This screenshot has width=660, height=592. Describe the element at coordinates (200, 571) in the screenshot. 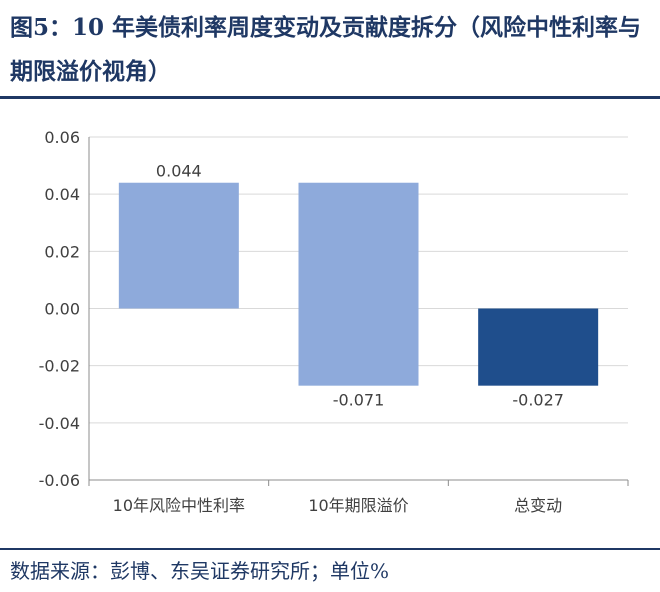

I see `figure-source: 数据来源：彭博、东吴证券研究所；单位%` at that location.